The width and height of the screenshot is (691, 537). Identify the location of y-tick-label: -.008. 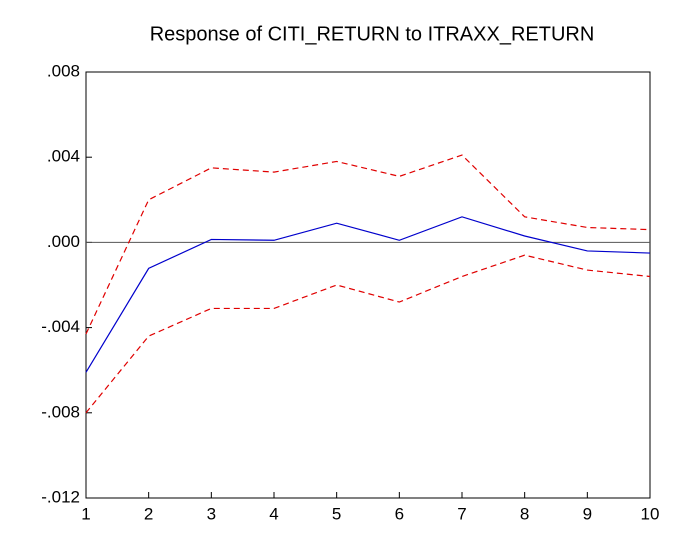
(60, 411).